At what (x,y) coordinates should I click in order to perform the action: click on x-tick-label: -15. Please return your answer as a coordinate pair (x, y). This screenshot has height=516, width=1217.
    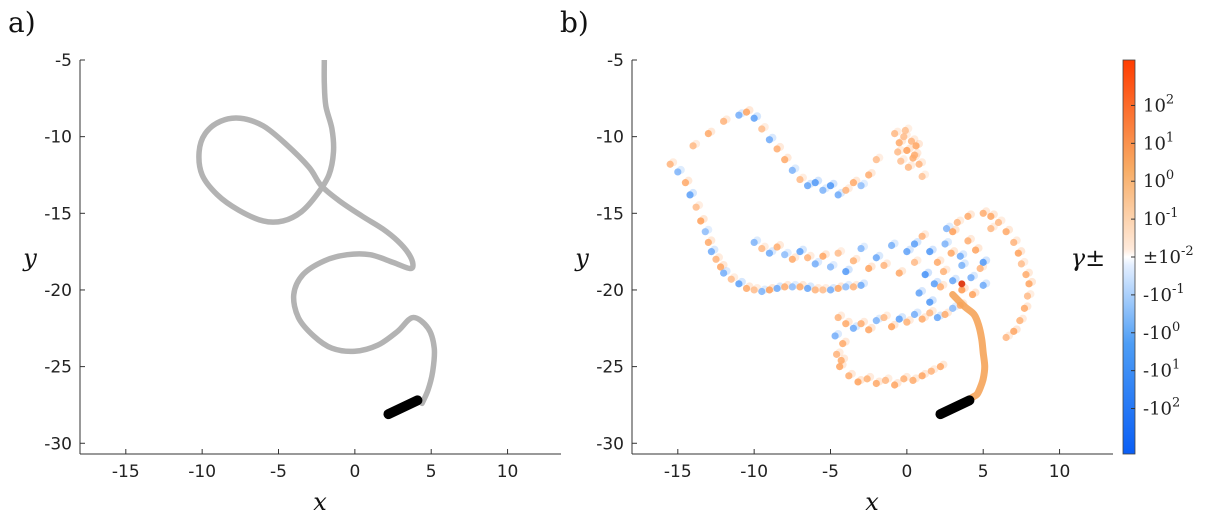
    Looking at the image, I should click on (678, 472).